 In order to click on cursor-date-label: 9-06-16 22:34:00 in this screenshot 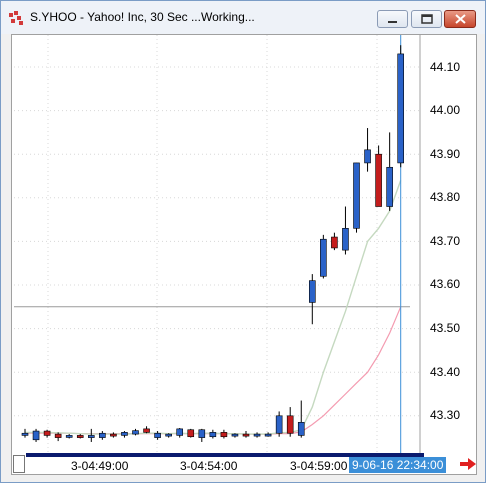, I will do `click(398, 465)`.